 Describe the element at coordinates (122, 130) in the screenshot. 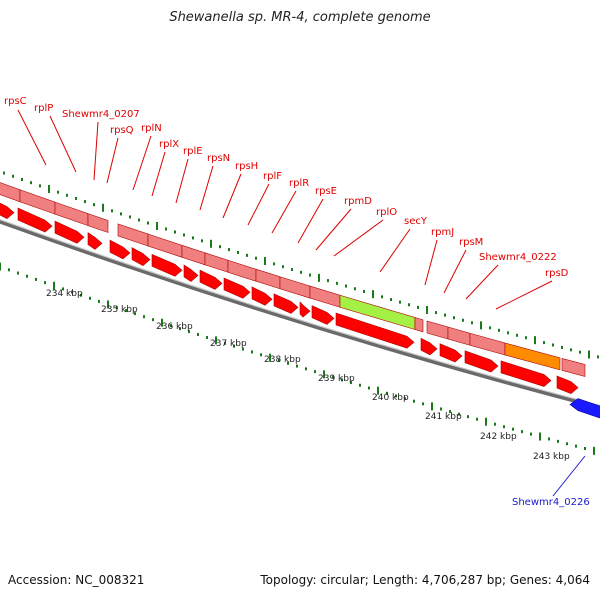

I see `gene-label-rpsQ: rpsQ` at that location.